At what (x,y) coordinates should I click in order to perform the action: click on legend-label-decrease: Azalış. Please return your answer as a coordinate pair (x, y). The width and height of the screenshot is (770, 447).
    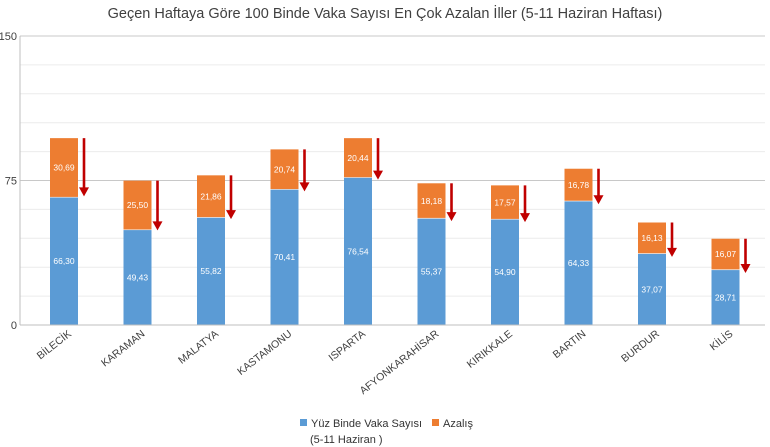
    Looking at the image, I should click on (458, 424).